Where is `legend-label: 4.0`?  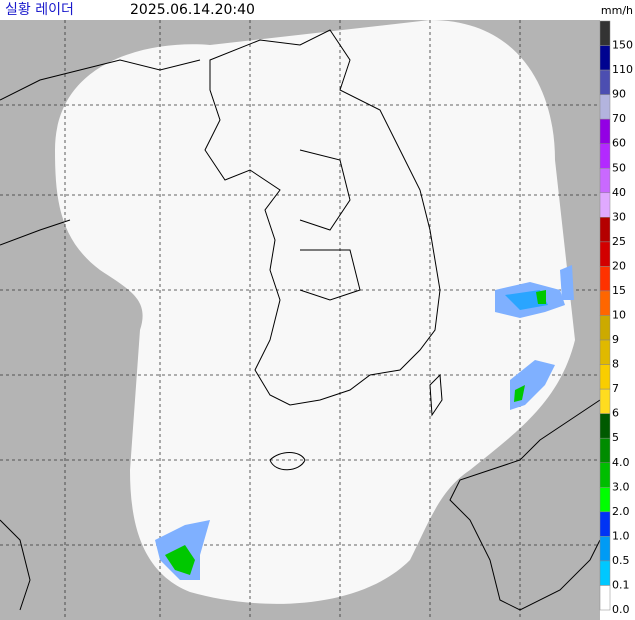
legend-label: 4.0 is located at coordinates (621, 462).